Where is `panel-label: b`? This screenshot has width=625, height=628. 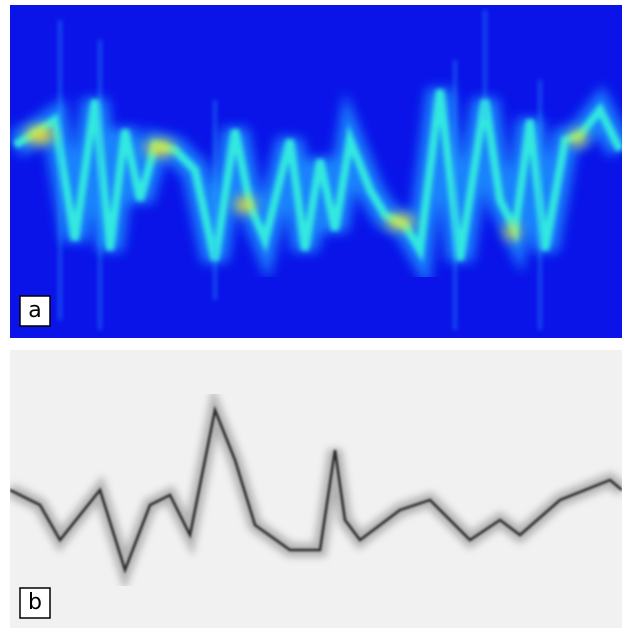
panel-label: b is located at coordinates (35, 602).